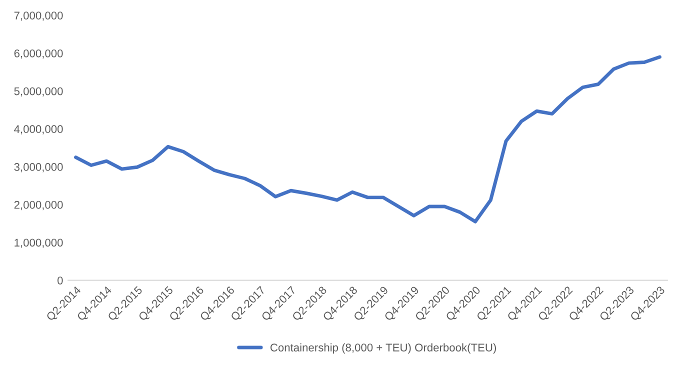 The image size is (681, 384). I want to click on y-tick-label: 0, so click(60, 280).